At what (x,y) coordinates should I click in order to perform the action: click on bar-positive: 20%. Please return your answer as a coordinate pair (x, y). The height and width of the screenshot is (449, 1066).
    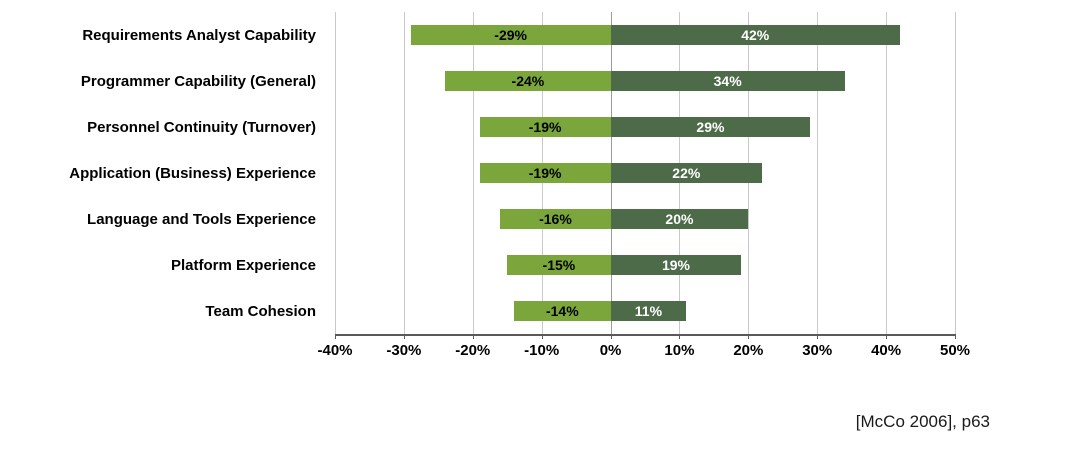
    Looking at the image, I should click on (679, 219).